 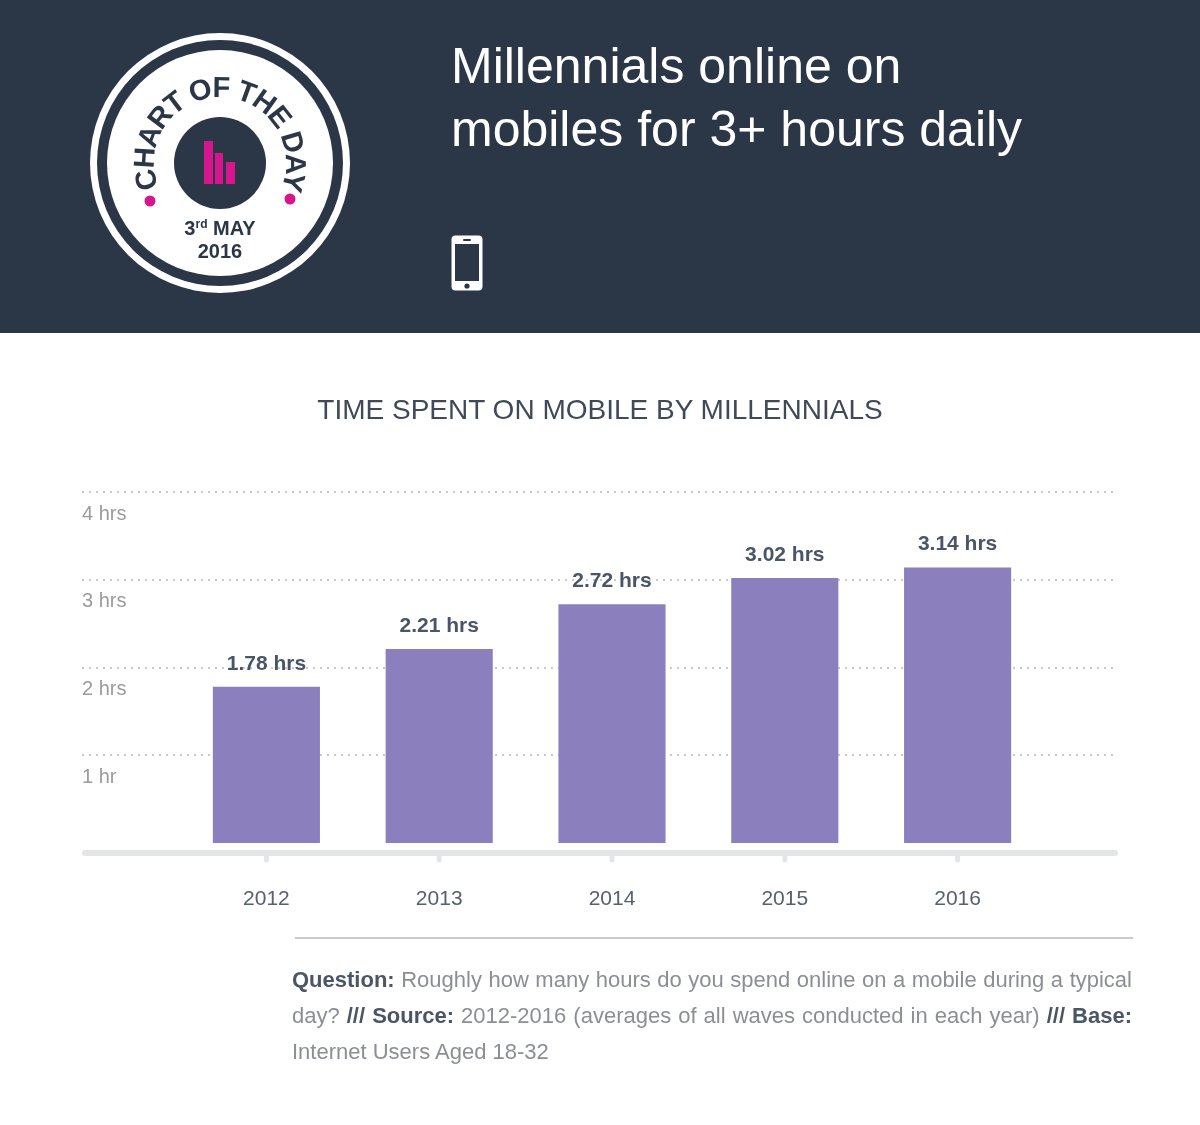 I want to click on x-tick-label: 2015, so click(x=785, y=898).